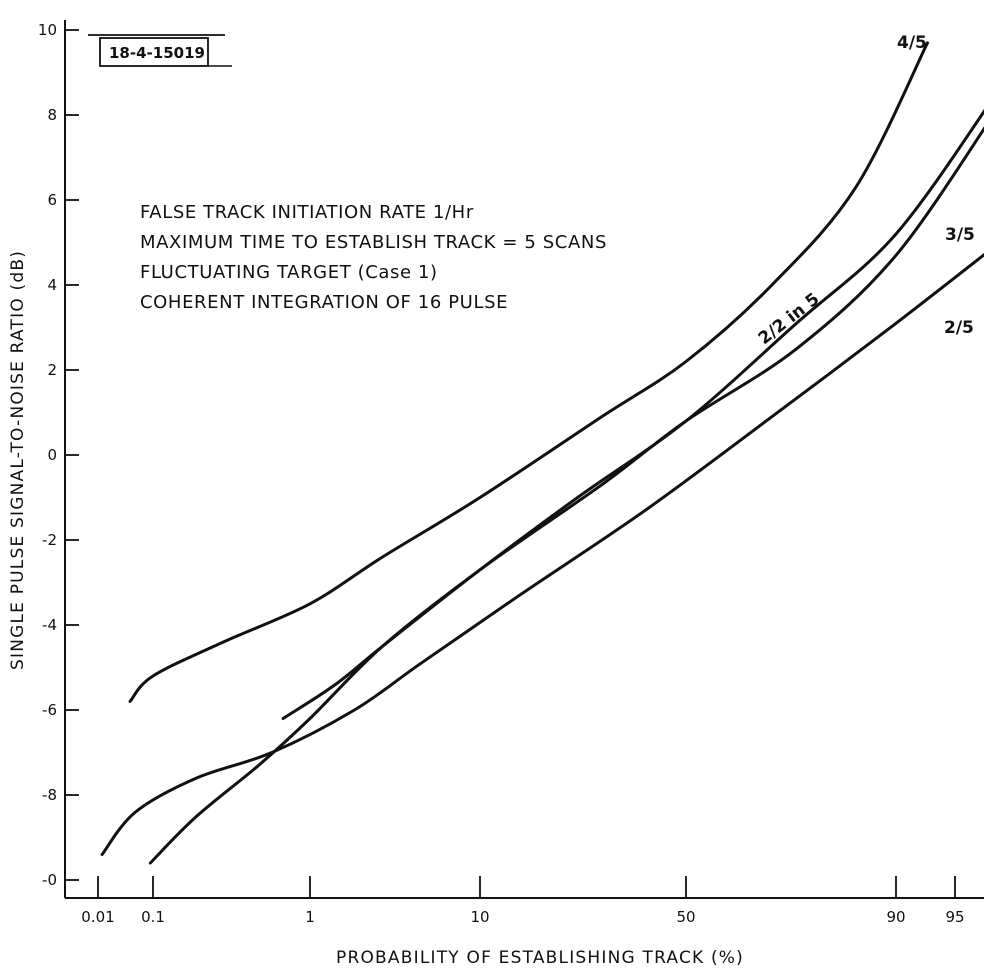  Describe the element at coordinates (324, 302) in the screenshot. I see `annotation-line-4: COHERENT INTEGRATION OF 16 PULSE` at that location.